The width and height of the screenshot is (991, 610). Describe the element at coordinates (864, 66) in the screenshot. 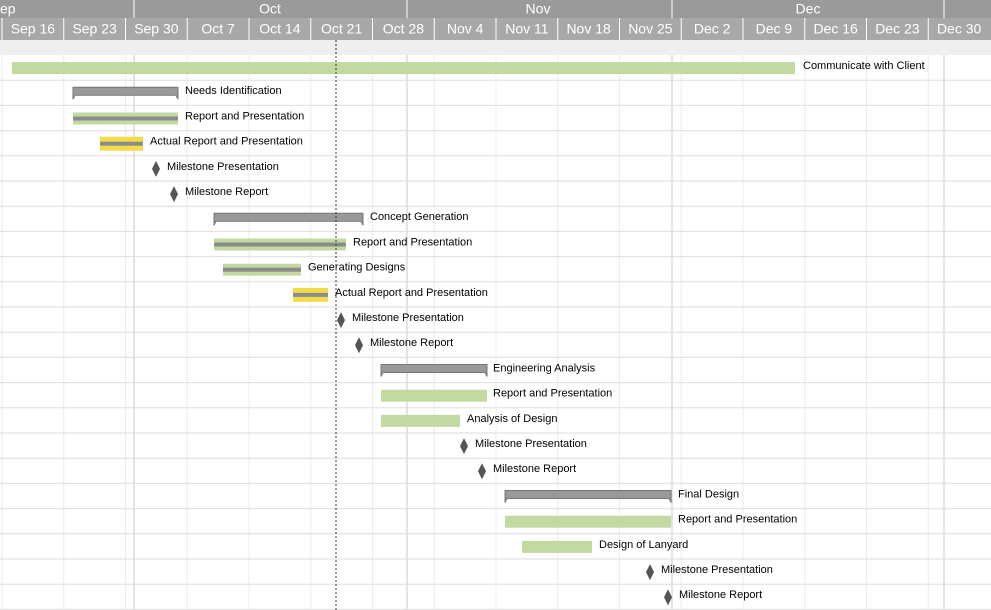

I see `task-label: Communicate with Client` at that location.